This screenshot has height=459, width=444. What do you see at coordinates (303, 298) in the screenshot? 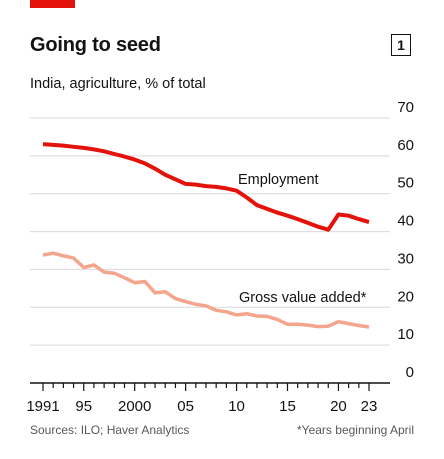
I see `series-label-gross-value-added: Gross value added*` at bounding box center [303, 298].